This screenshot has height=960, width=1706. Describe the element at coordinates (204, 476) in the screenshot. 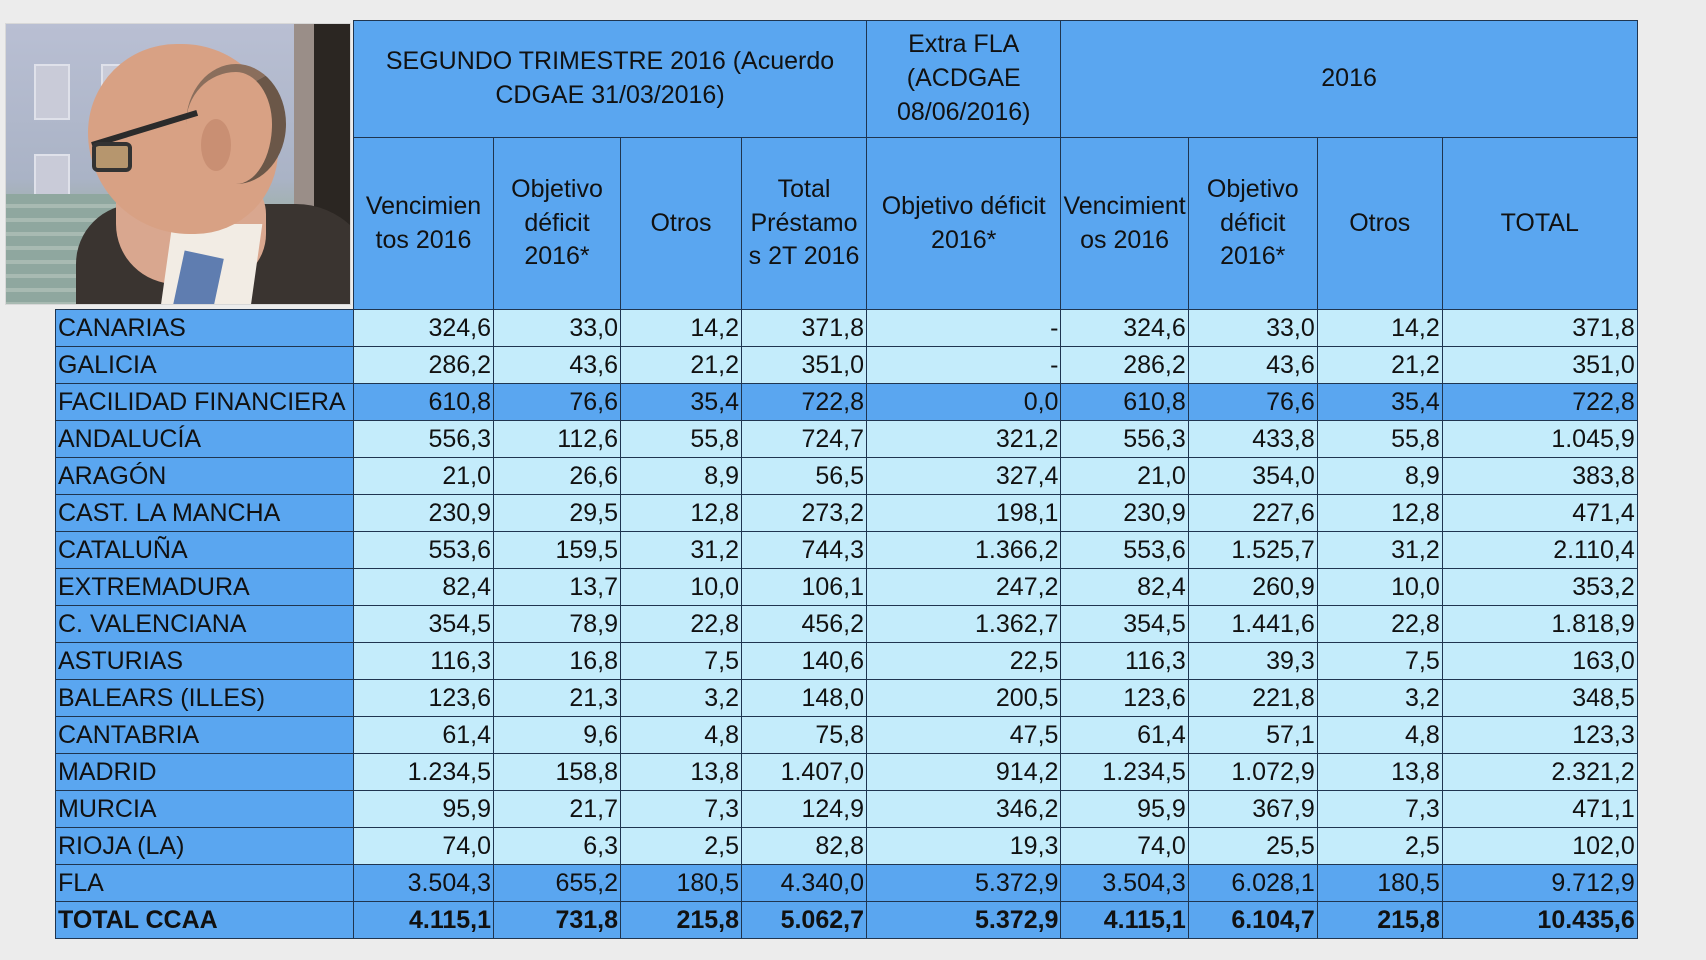

I see `region-label: ARAGÓN` at that location.